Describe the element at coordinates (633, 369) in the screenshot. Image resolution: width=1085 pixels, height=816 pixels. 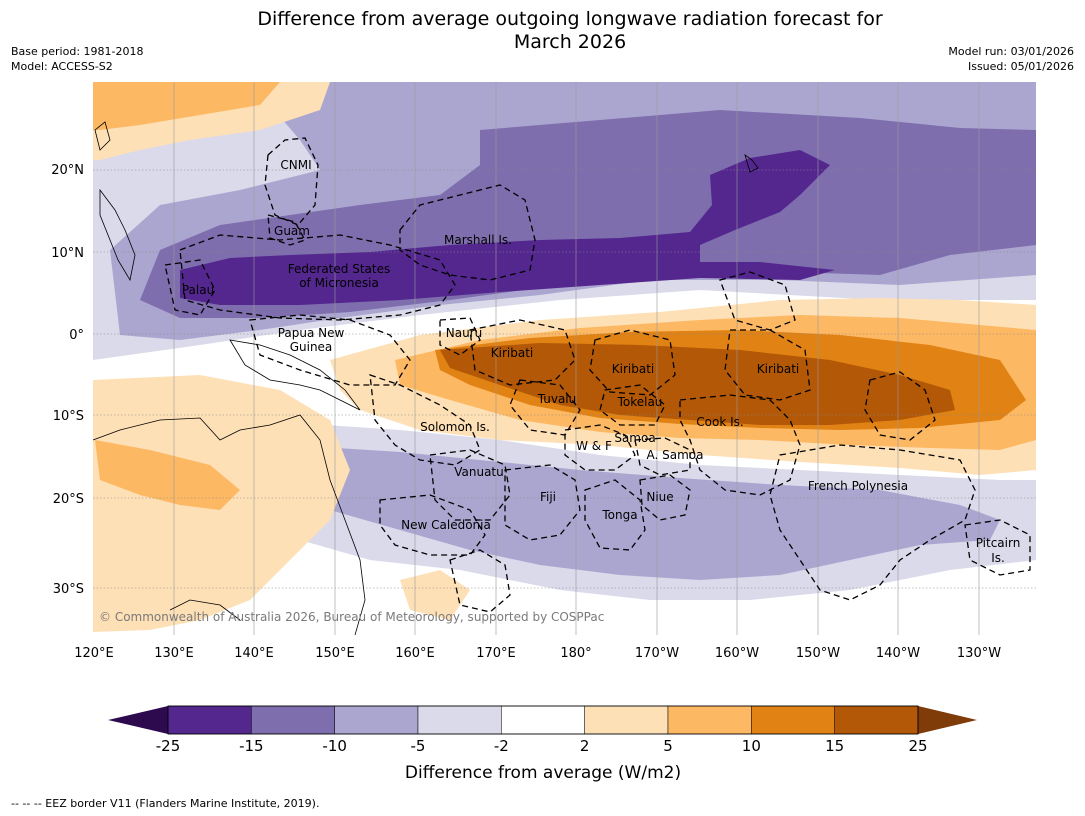
I see `label-kiribati-c: Kiribati` at that location.